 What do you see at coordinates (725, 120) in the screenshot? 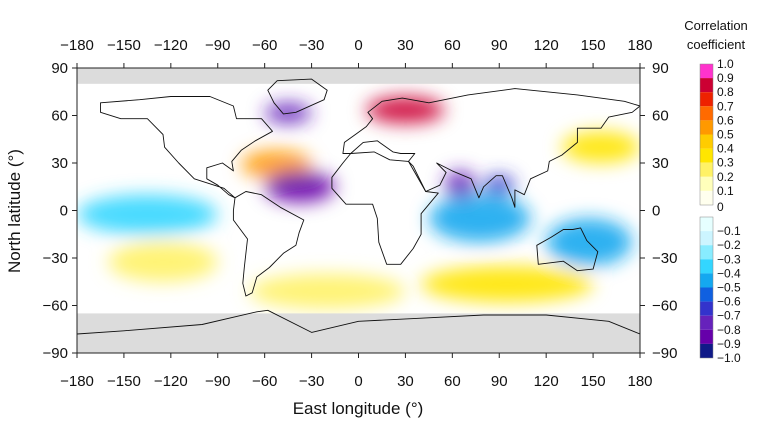
I see `colorbar-label: 0.6` at bounding box center [725, 120].